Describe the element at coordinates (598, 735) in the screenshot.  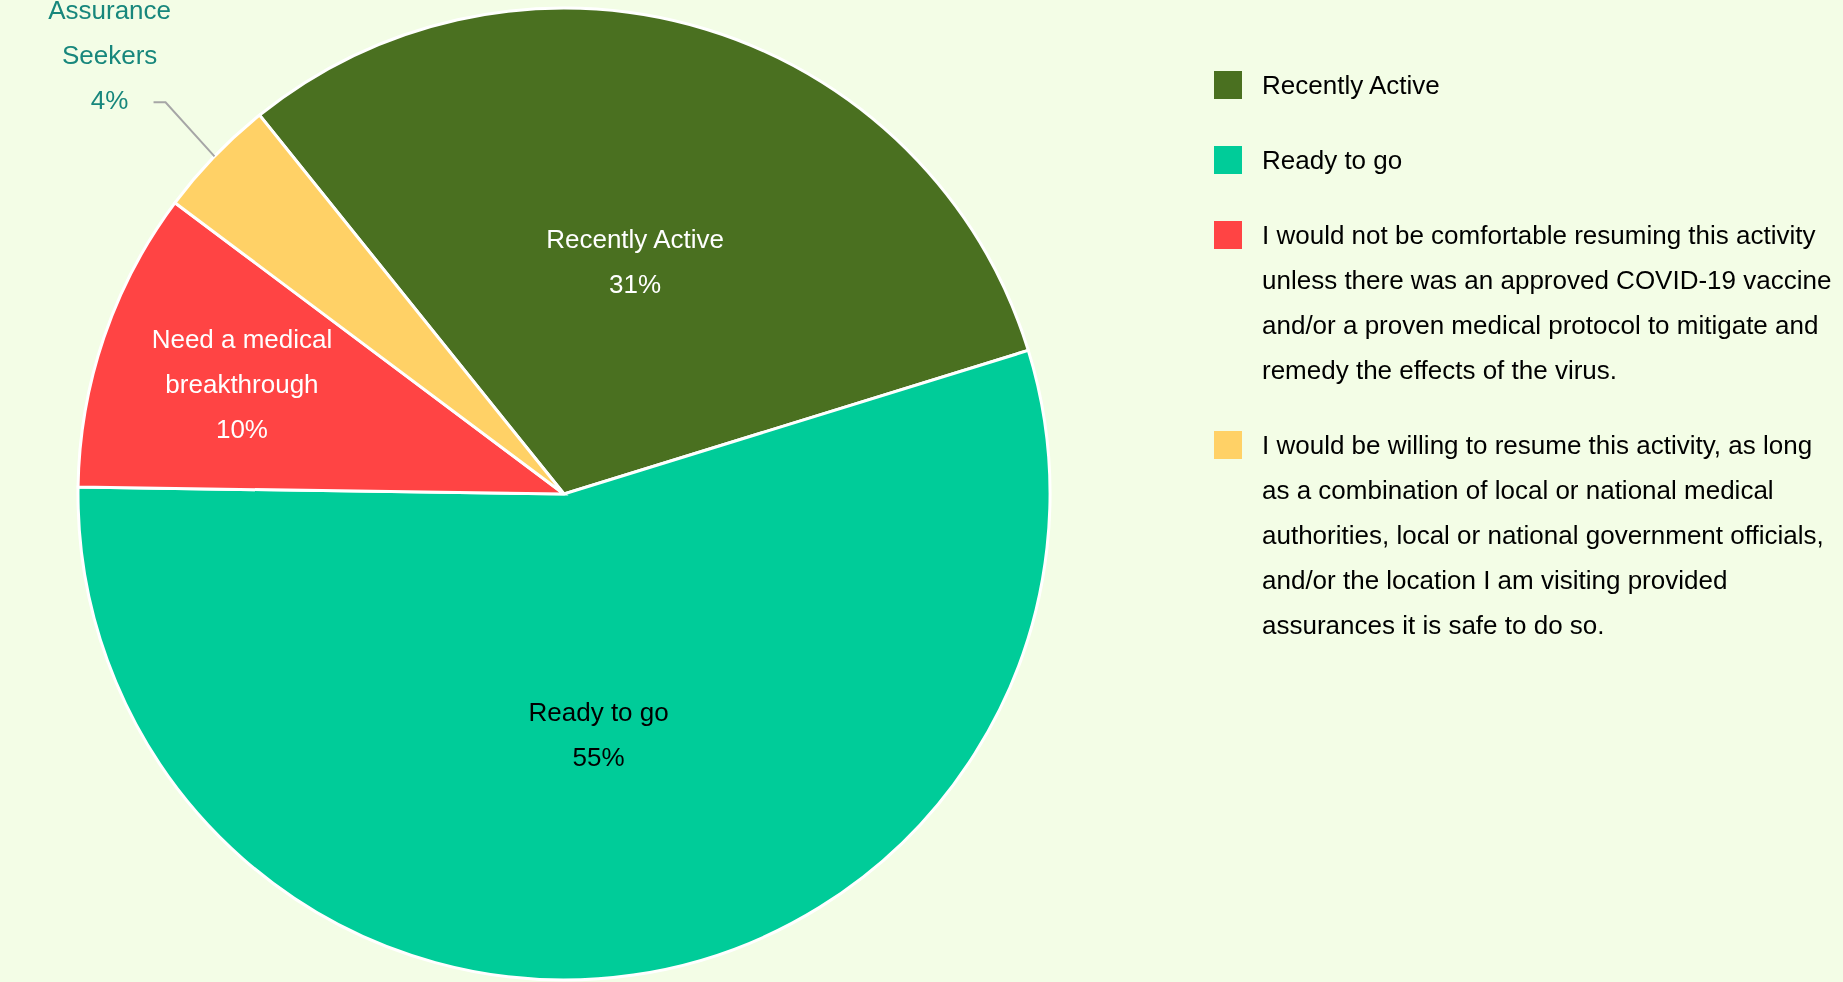
I see `data-label: Ready to go 55%` at that location.